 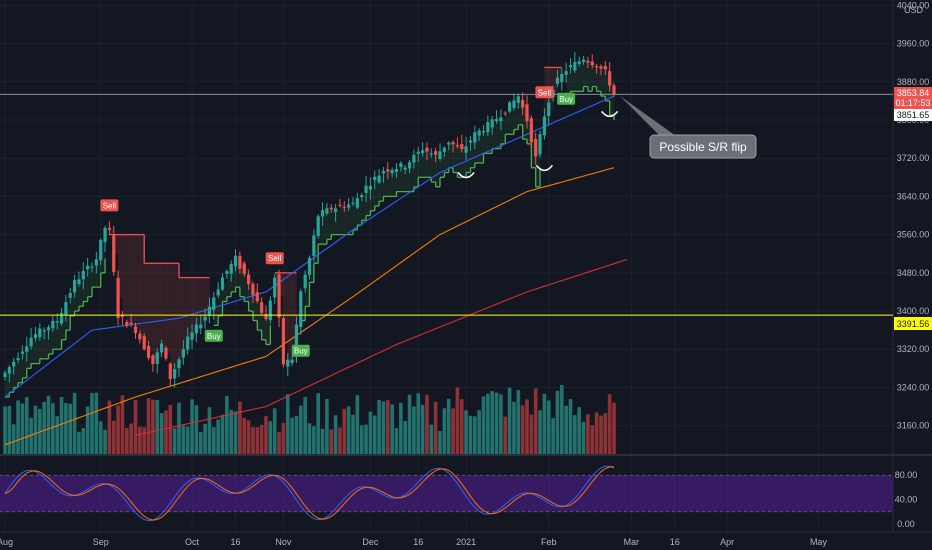 I want to click on sell-signal-badge, so click(x=109, y=205).